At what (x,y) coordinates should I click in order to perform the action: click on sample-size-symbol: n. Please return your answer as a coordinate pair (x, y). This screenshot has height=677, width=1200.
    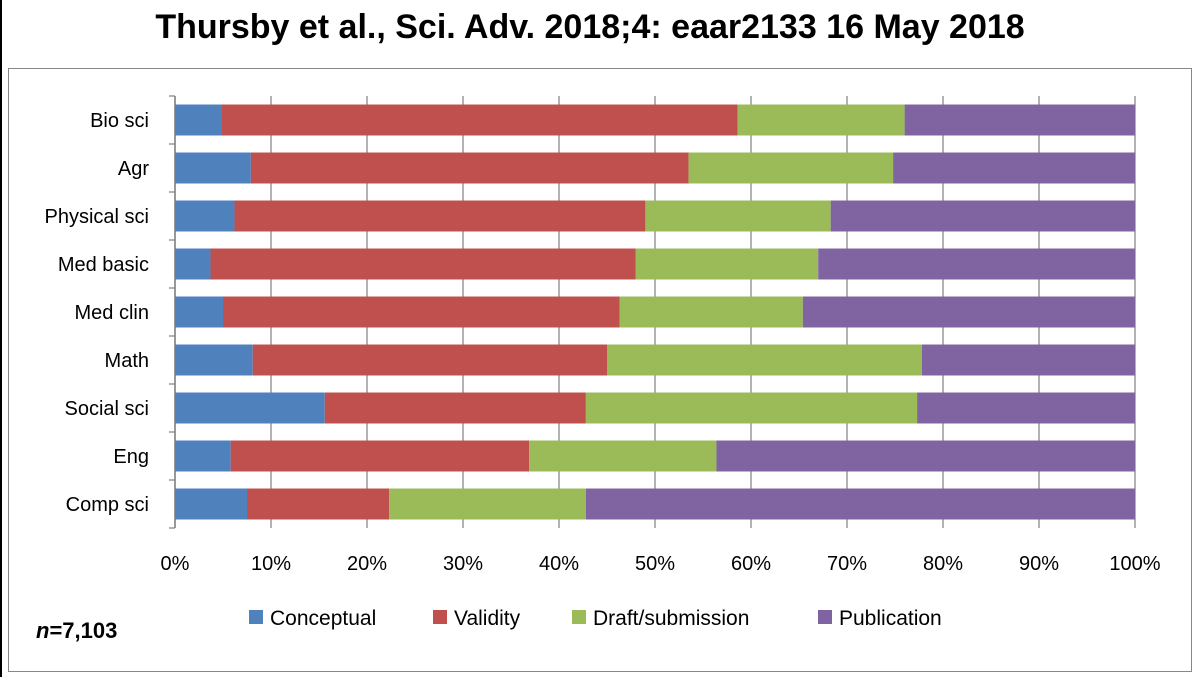
    Looking at the image, I should click on (43, 630).